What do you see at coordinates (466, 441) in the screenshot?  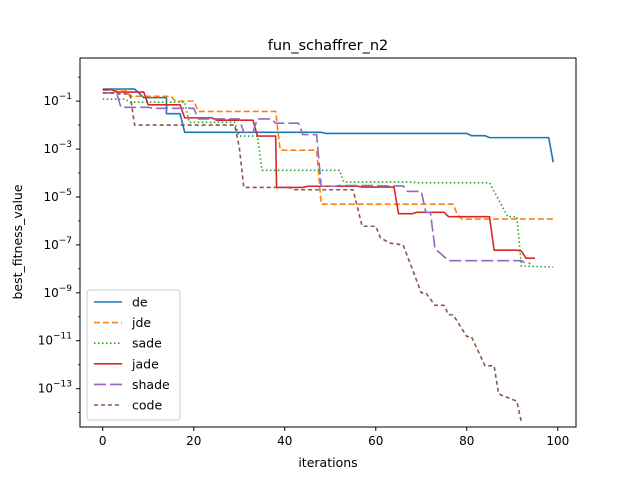 I see `x-tick-label: 80` at bounding box center [466, 441].